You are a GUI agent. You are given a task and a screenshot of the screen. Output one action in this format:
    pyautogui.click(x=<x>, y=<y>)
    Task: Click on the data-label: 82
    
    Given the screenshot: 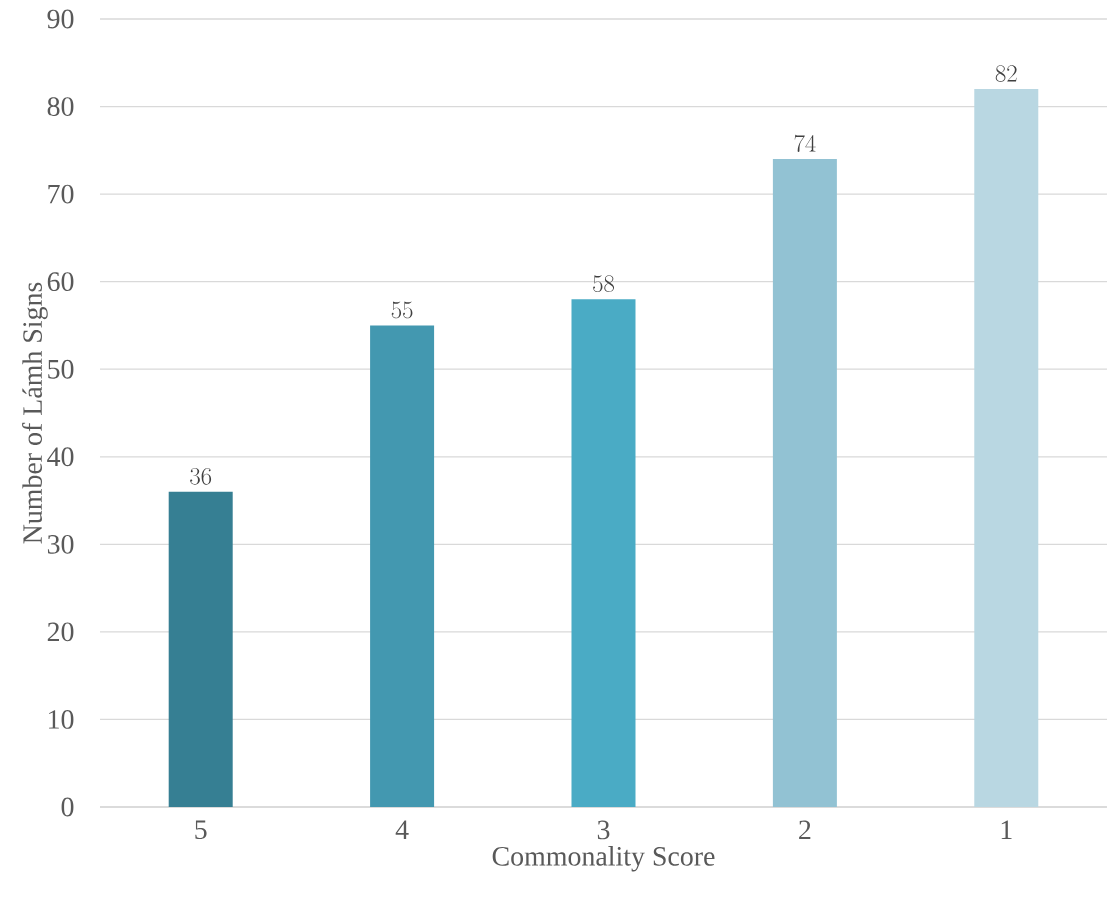 What is the action you would take?
    pyautogui.click(x=1006, y=73)
    